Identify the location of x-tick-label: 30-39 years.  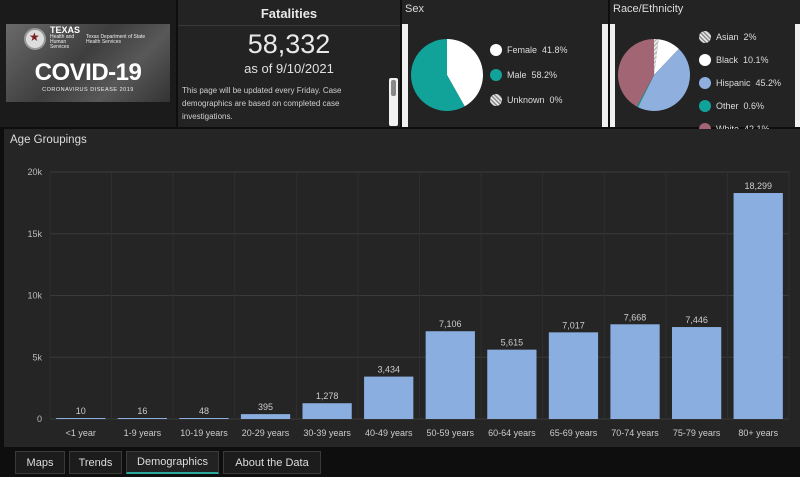
(327, 433).